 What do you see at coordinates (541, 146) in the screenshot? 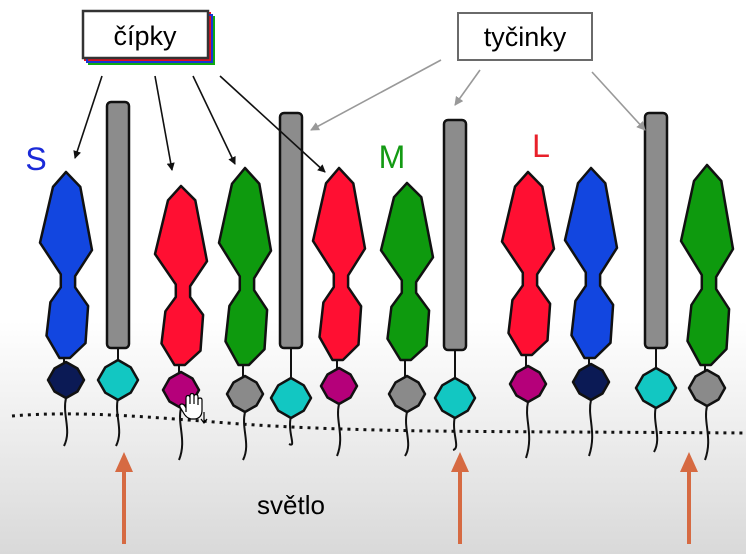
I see `l-cone-label: L` at bounding box center [541, 146].